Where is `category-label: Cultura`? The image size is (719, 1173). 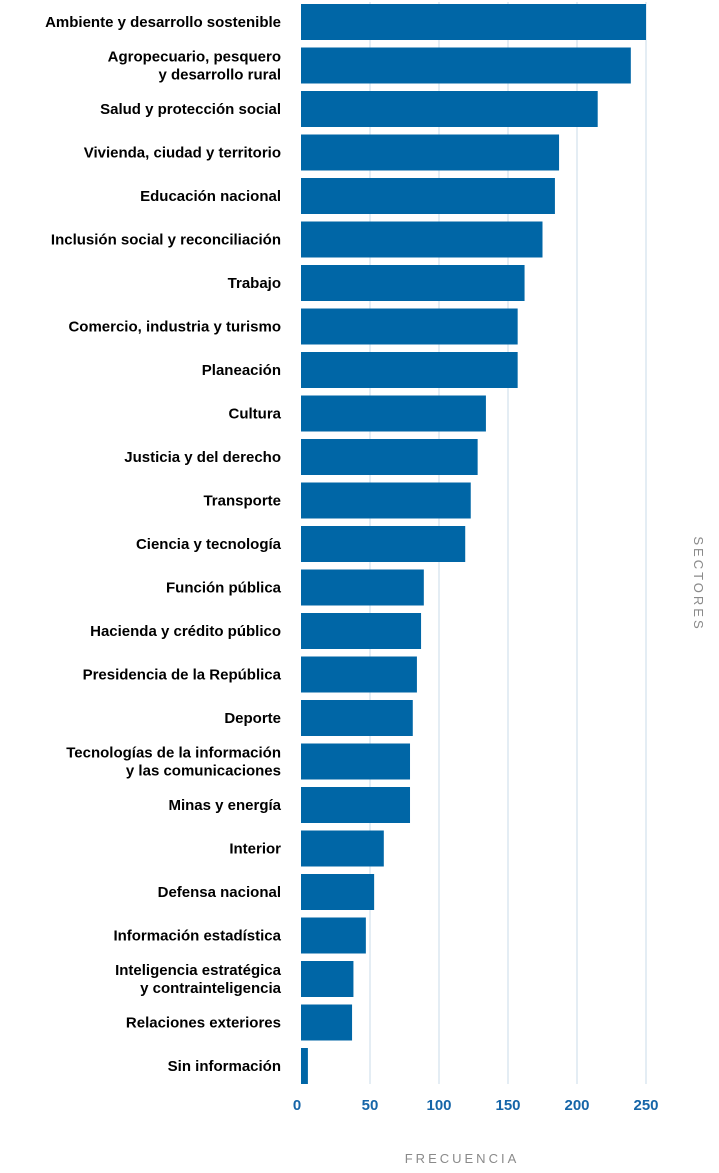 category-label: Cultura is located at coordinates (255, 414).